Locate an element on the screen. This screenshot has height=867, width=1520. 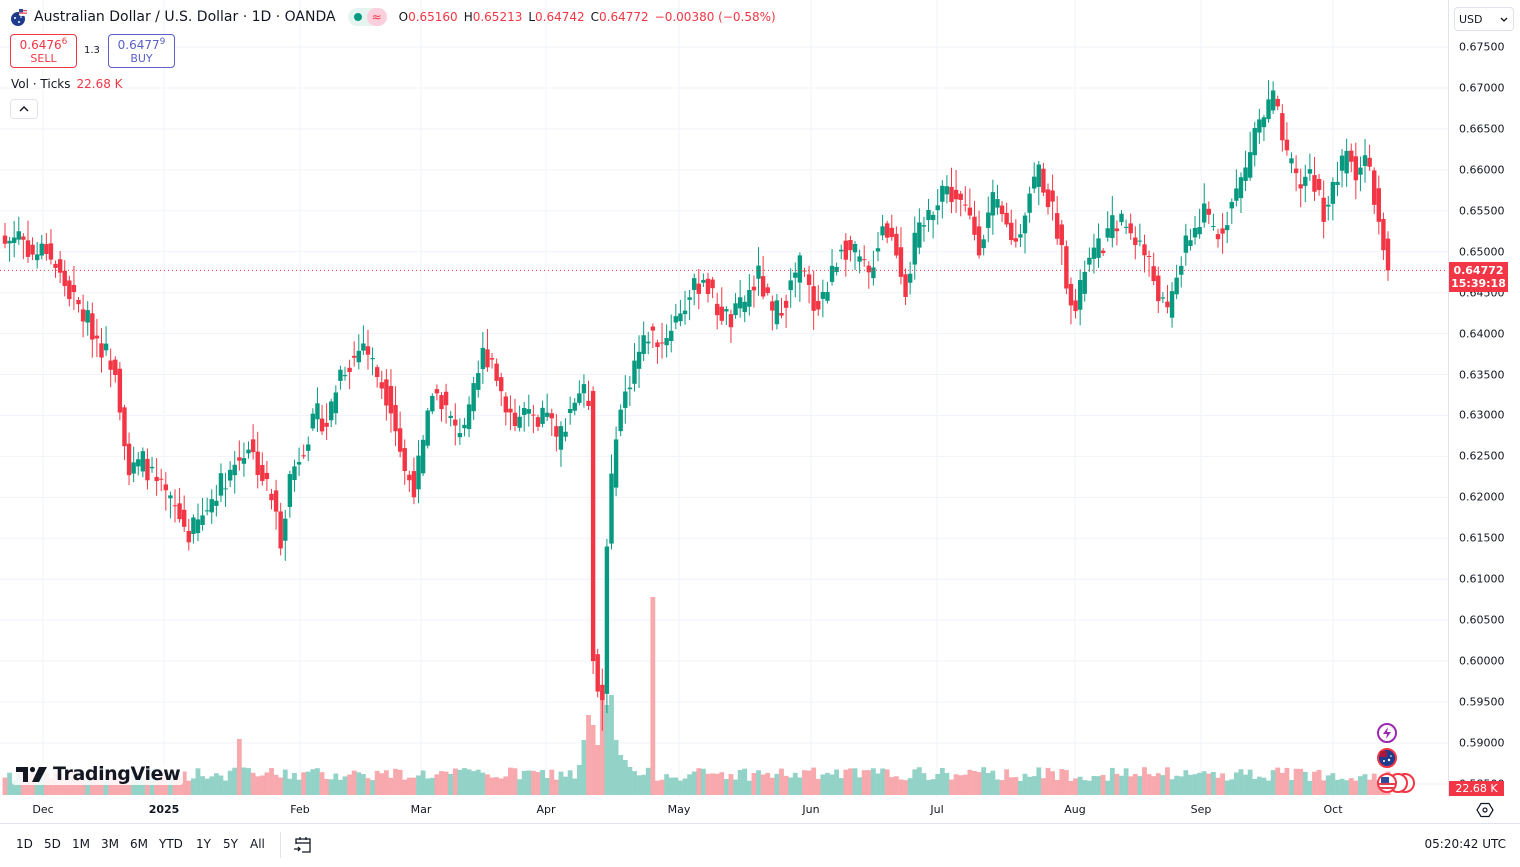
change-value: −0.00380 (−0.58%) is located at coordinates (715, 17).